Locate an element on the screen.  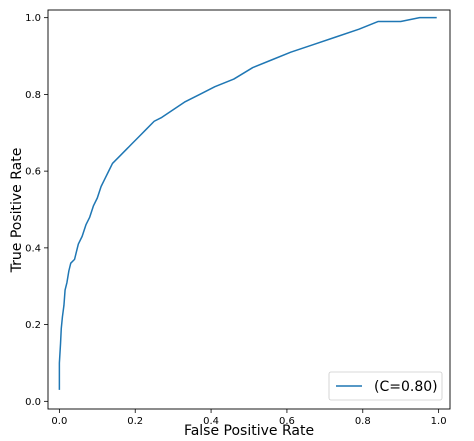
y-axis-title: True Positive Rate is located at coordinates (17, 211).